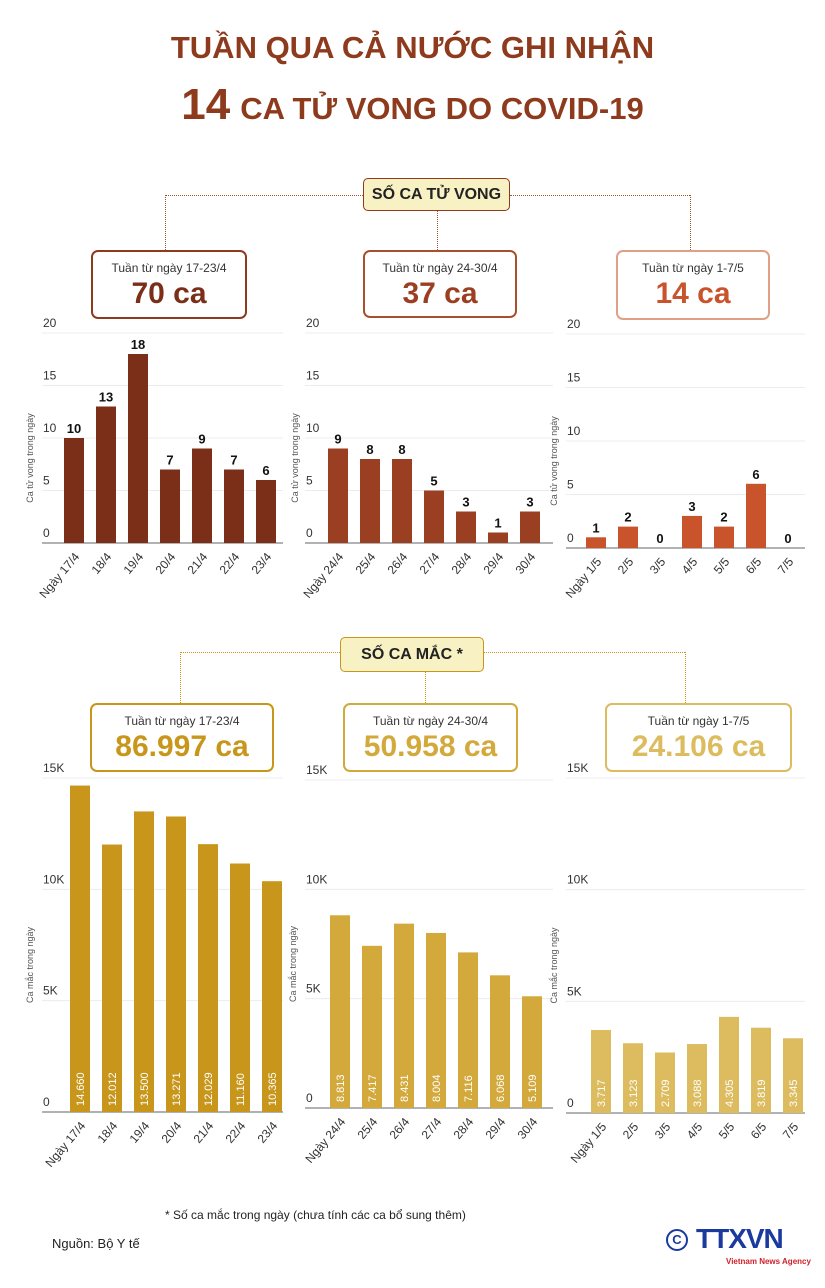  I want to click on data-label: 2, so click(627, 517).